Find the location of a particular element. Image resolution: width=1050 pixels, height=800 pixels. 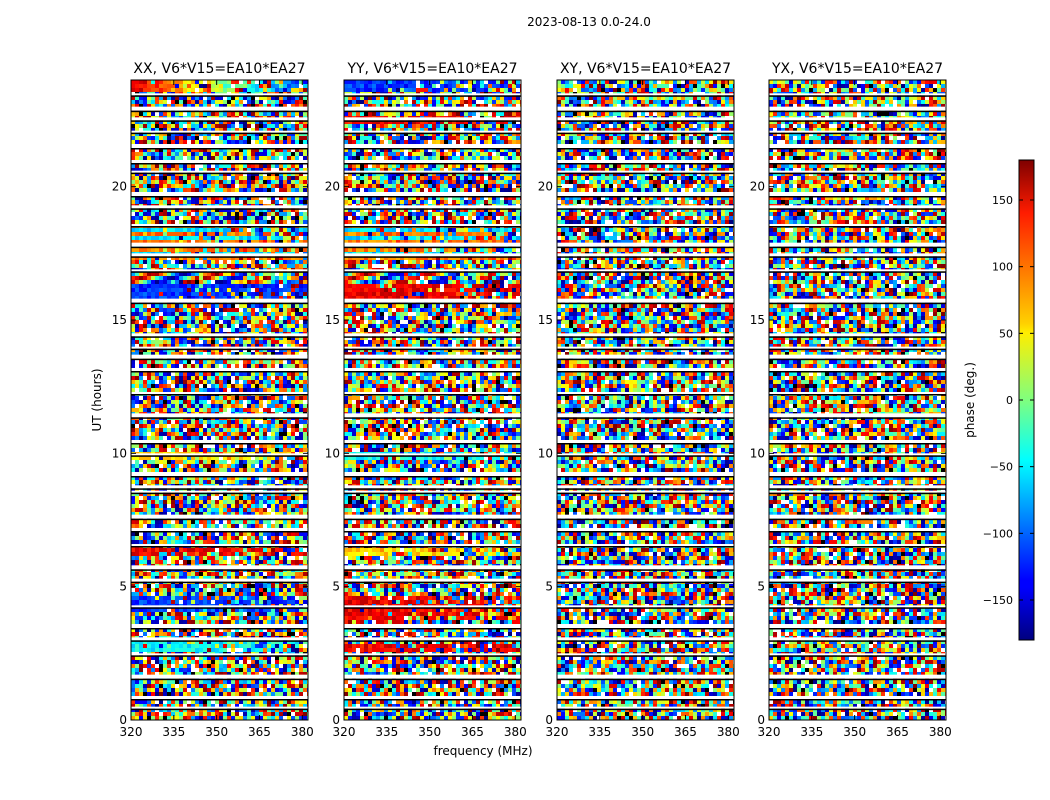

panel-title-yx: YX, V6*V15=EA10*EA27 is located at coordinates (857, 69).